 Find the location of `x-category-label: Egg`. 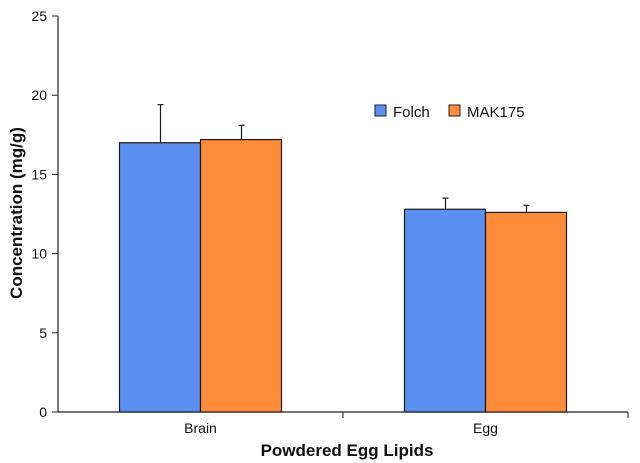

x-category-label: Egg is located at coordinates (485, 428).